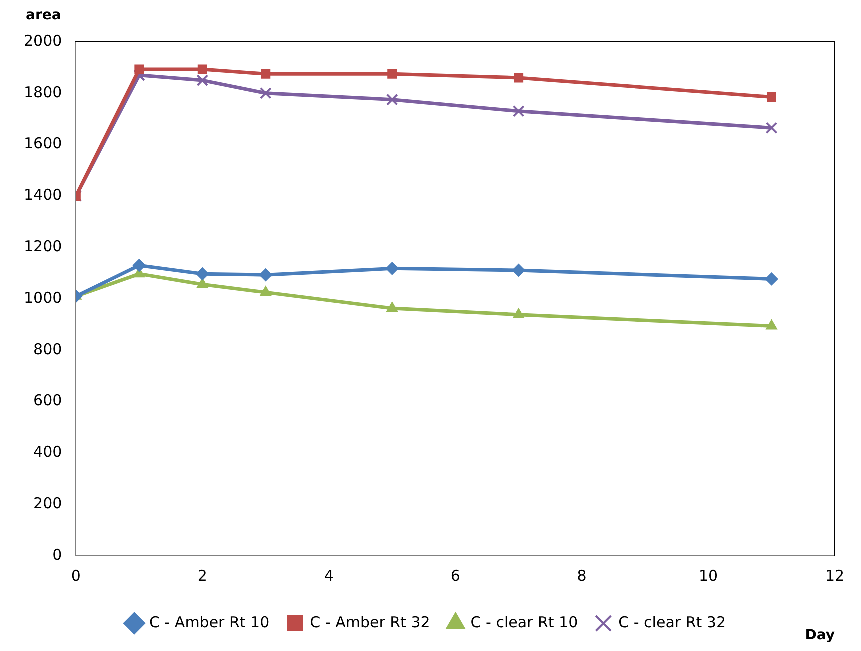  Describe the element at coordinates (43, 41) in the screenshot. I see `y-tick-label: 2000` at that location.